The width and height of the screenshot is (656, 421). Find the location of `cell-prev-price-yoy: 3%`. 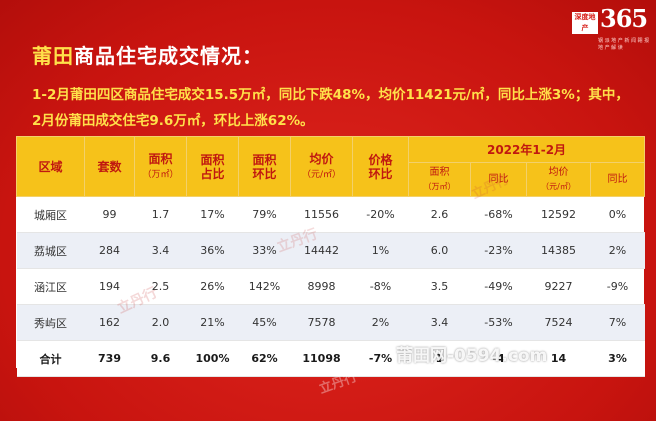

cell-prev-price-yoy: 3% is located at coordinates (617, 358).